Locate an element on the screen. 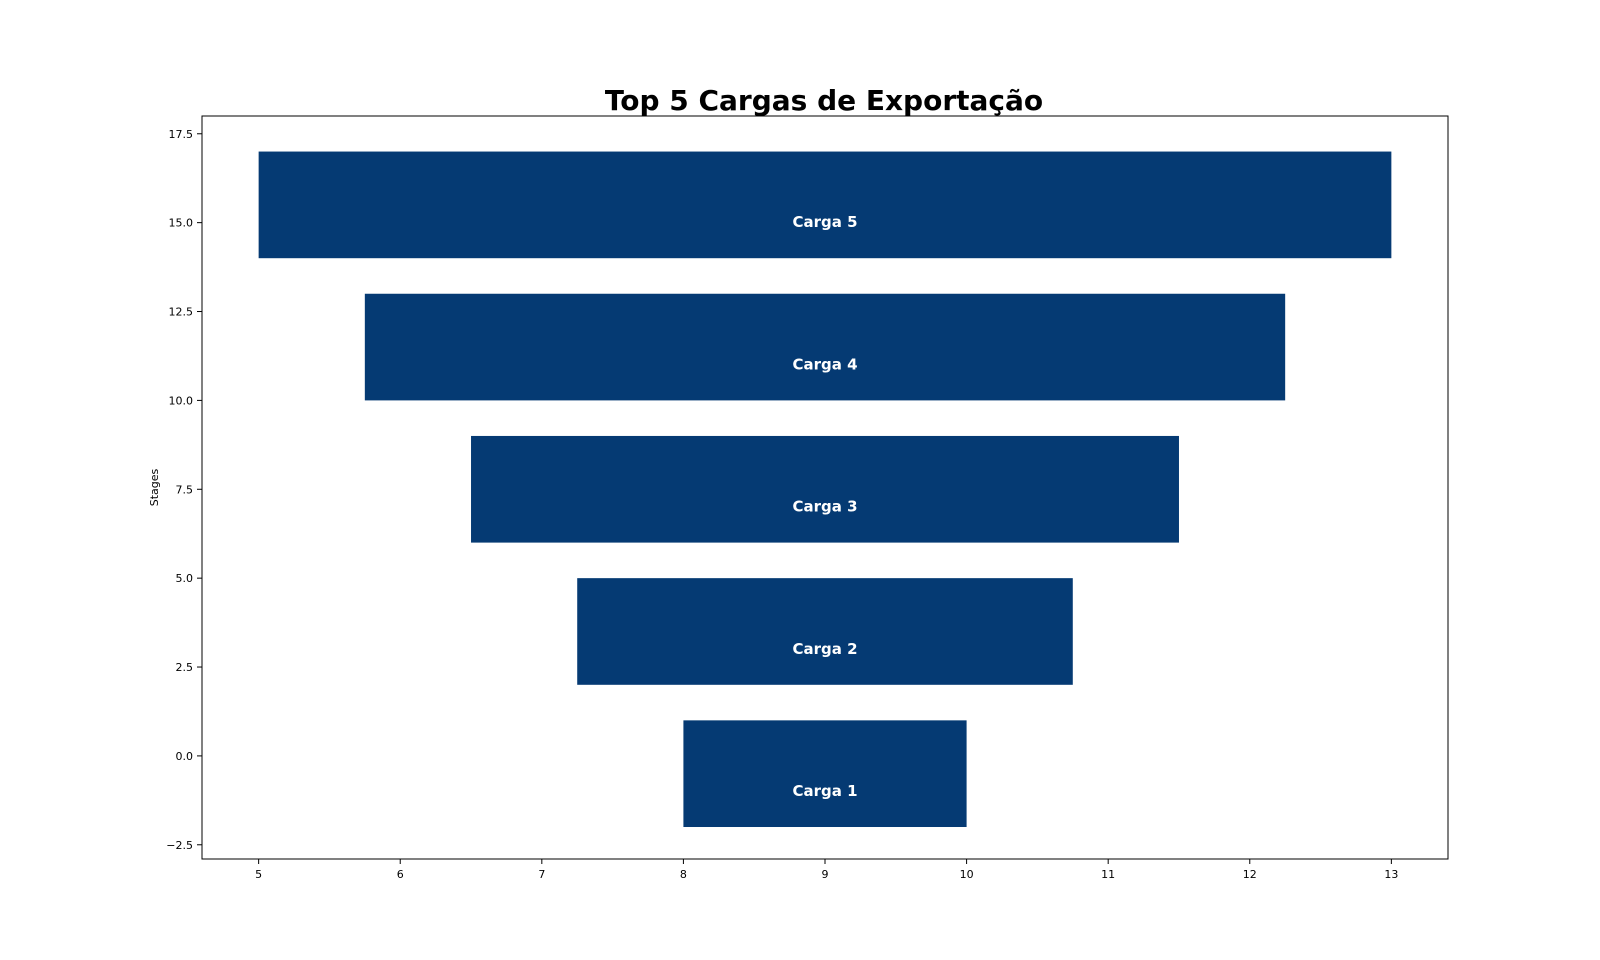 This screenshot has height=960, width=1600. x-tick-label: 5 is located at coordinates (258, 874).